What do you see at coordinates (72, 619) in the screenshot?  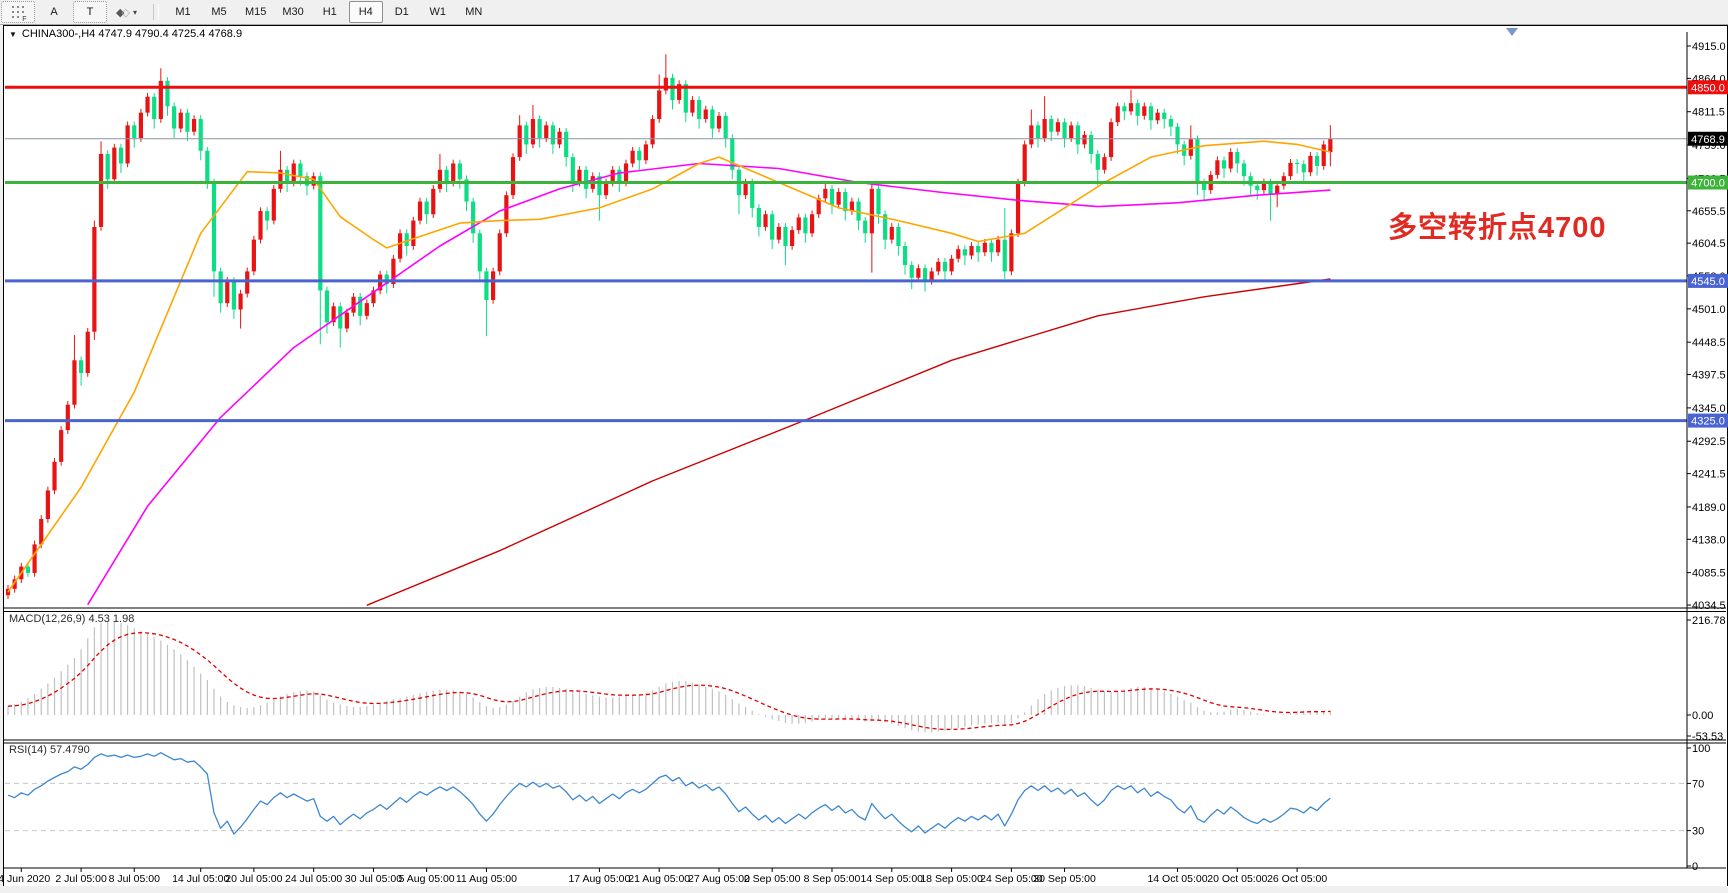 I see `macd-label: MACD(12,26,9) 4.53 1.98` at bounding box center [72, 619].